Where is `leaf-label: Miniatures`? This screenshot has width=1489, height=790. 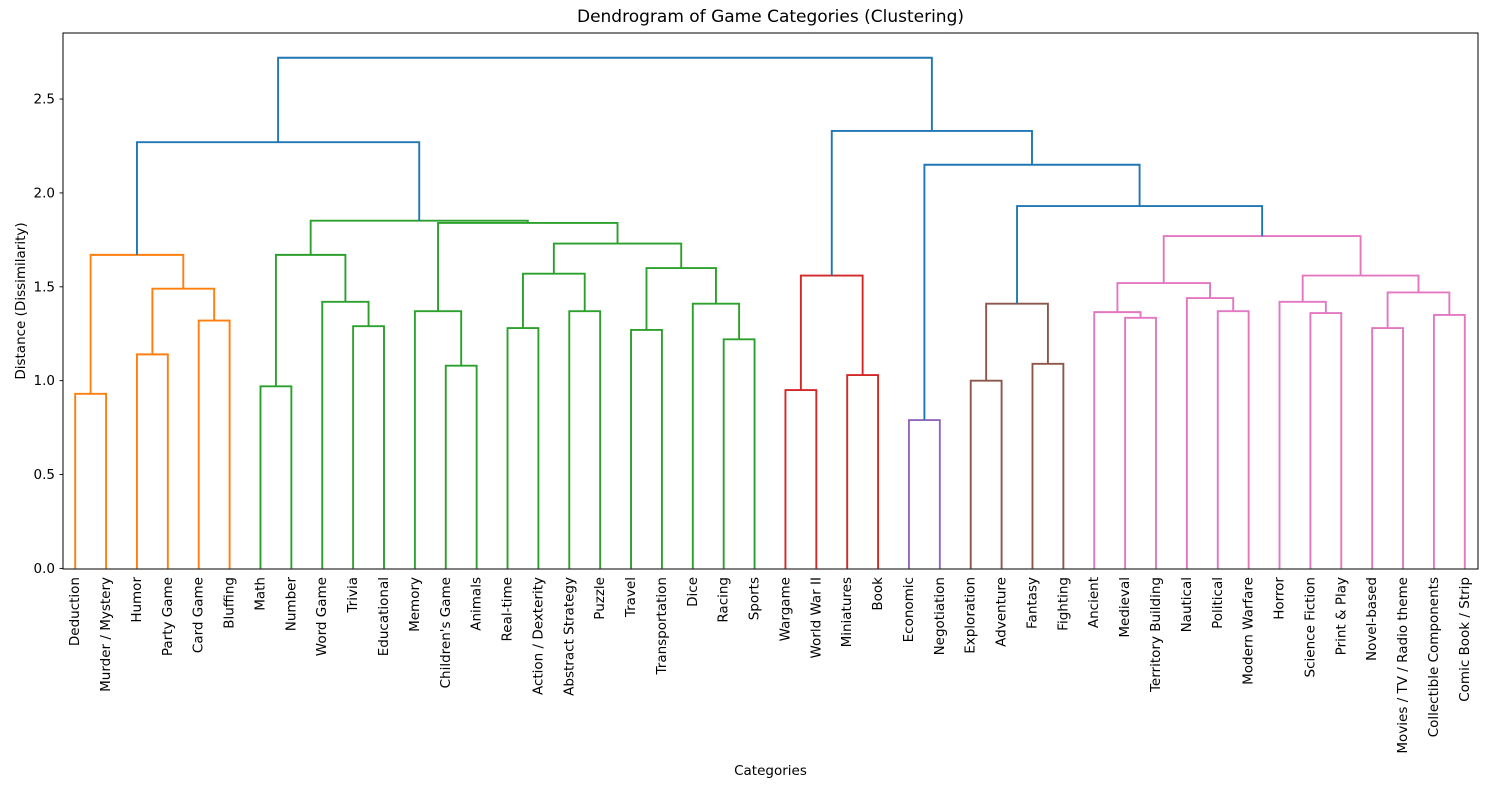 leaf-label: Miniatures is located at coordinates (847, 612).